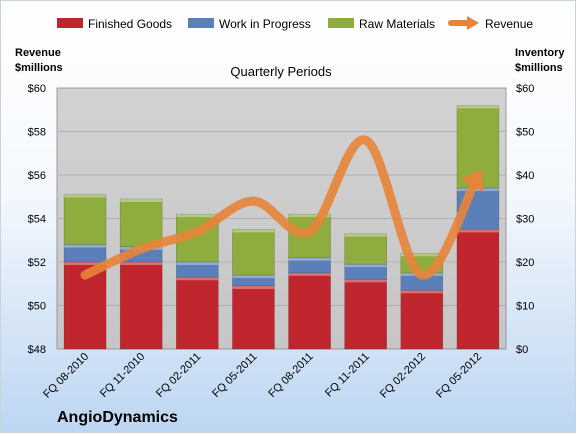 This screenshot has width=576, height=434. I want to click on right-tick-label: $40, so click(525, 176).